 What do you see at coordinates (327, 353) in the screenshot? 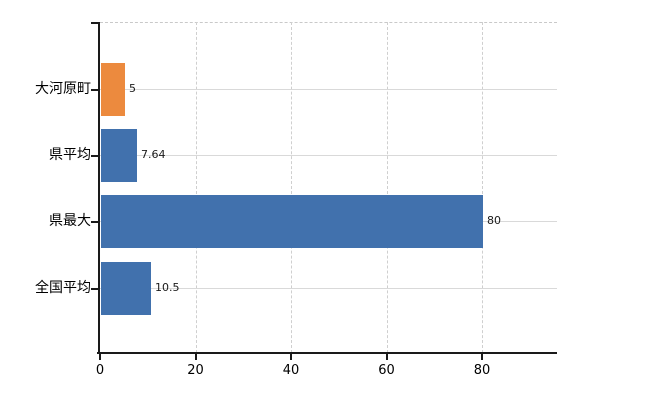
I see `x-axis-line` at bounding box center [327, 353].